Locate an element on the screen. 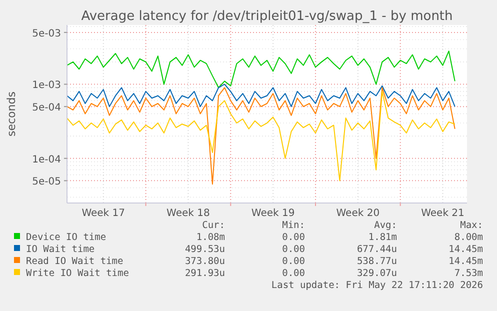 The height and width of the screenshot is (311, 497). legend-label: Write IO Wait time is located at coordinates (78, 273).